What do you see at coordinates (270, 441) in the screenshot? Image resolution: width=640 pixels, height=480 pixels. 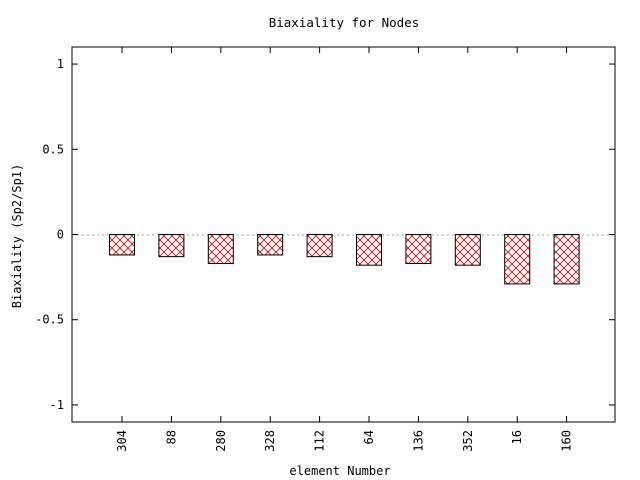 I see `x-tick-label: 328` at bounding box center [270, 441].